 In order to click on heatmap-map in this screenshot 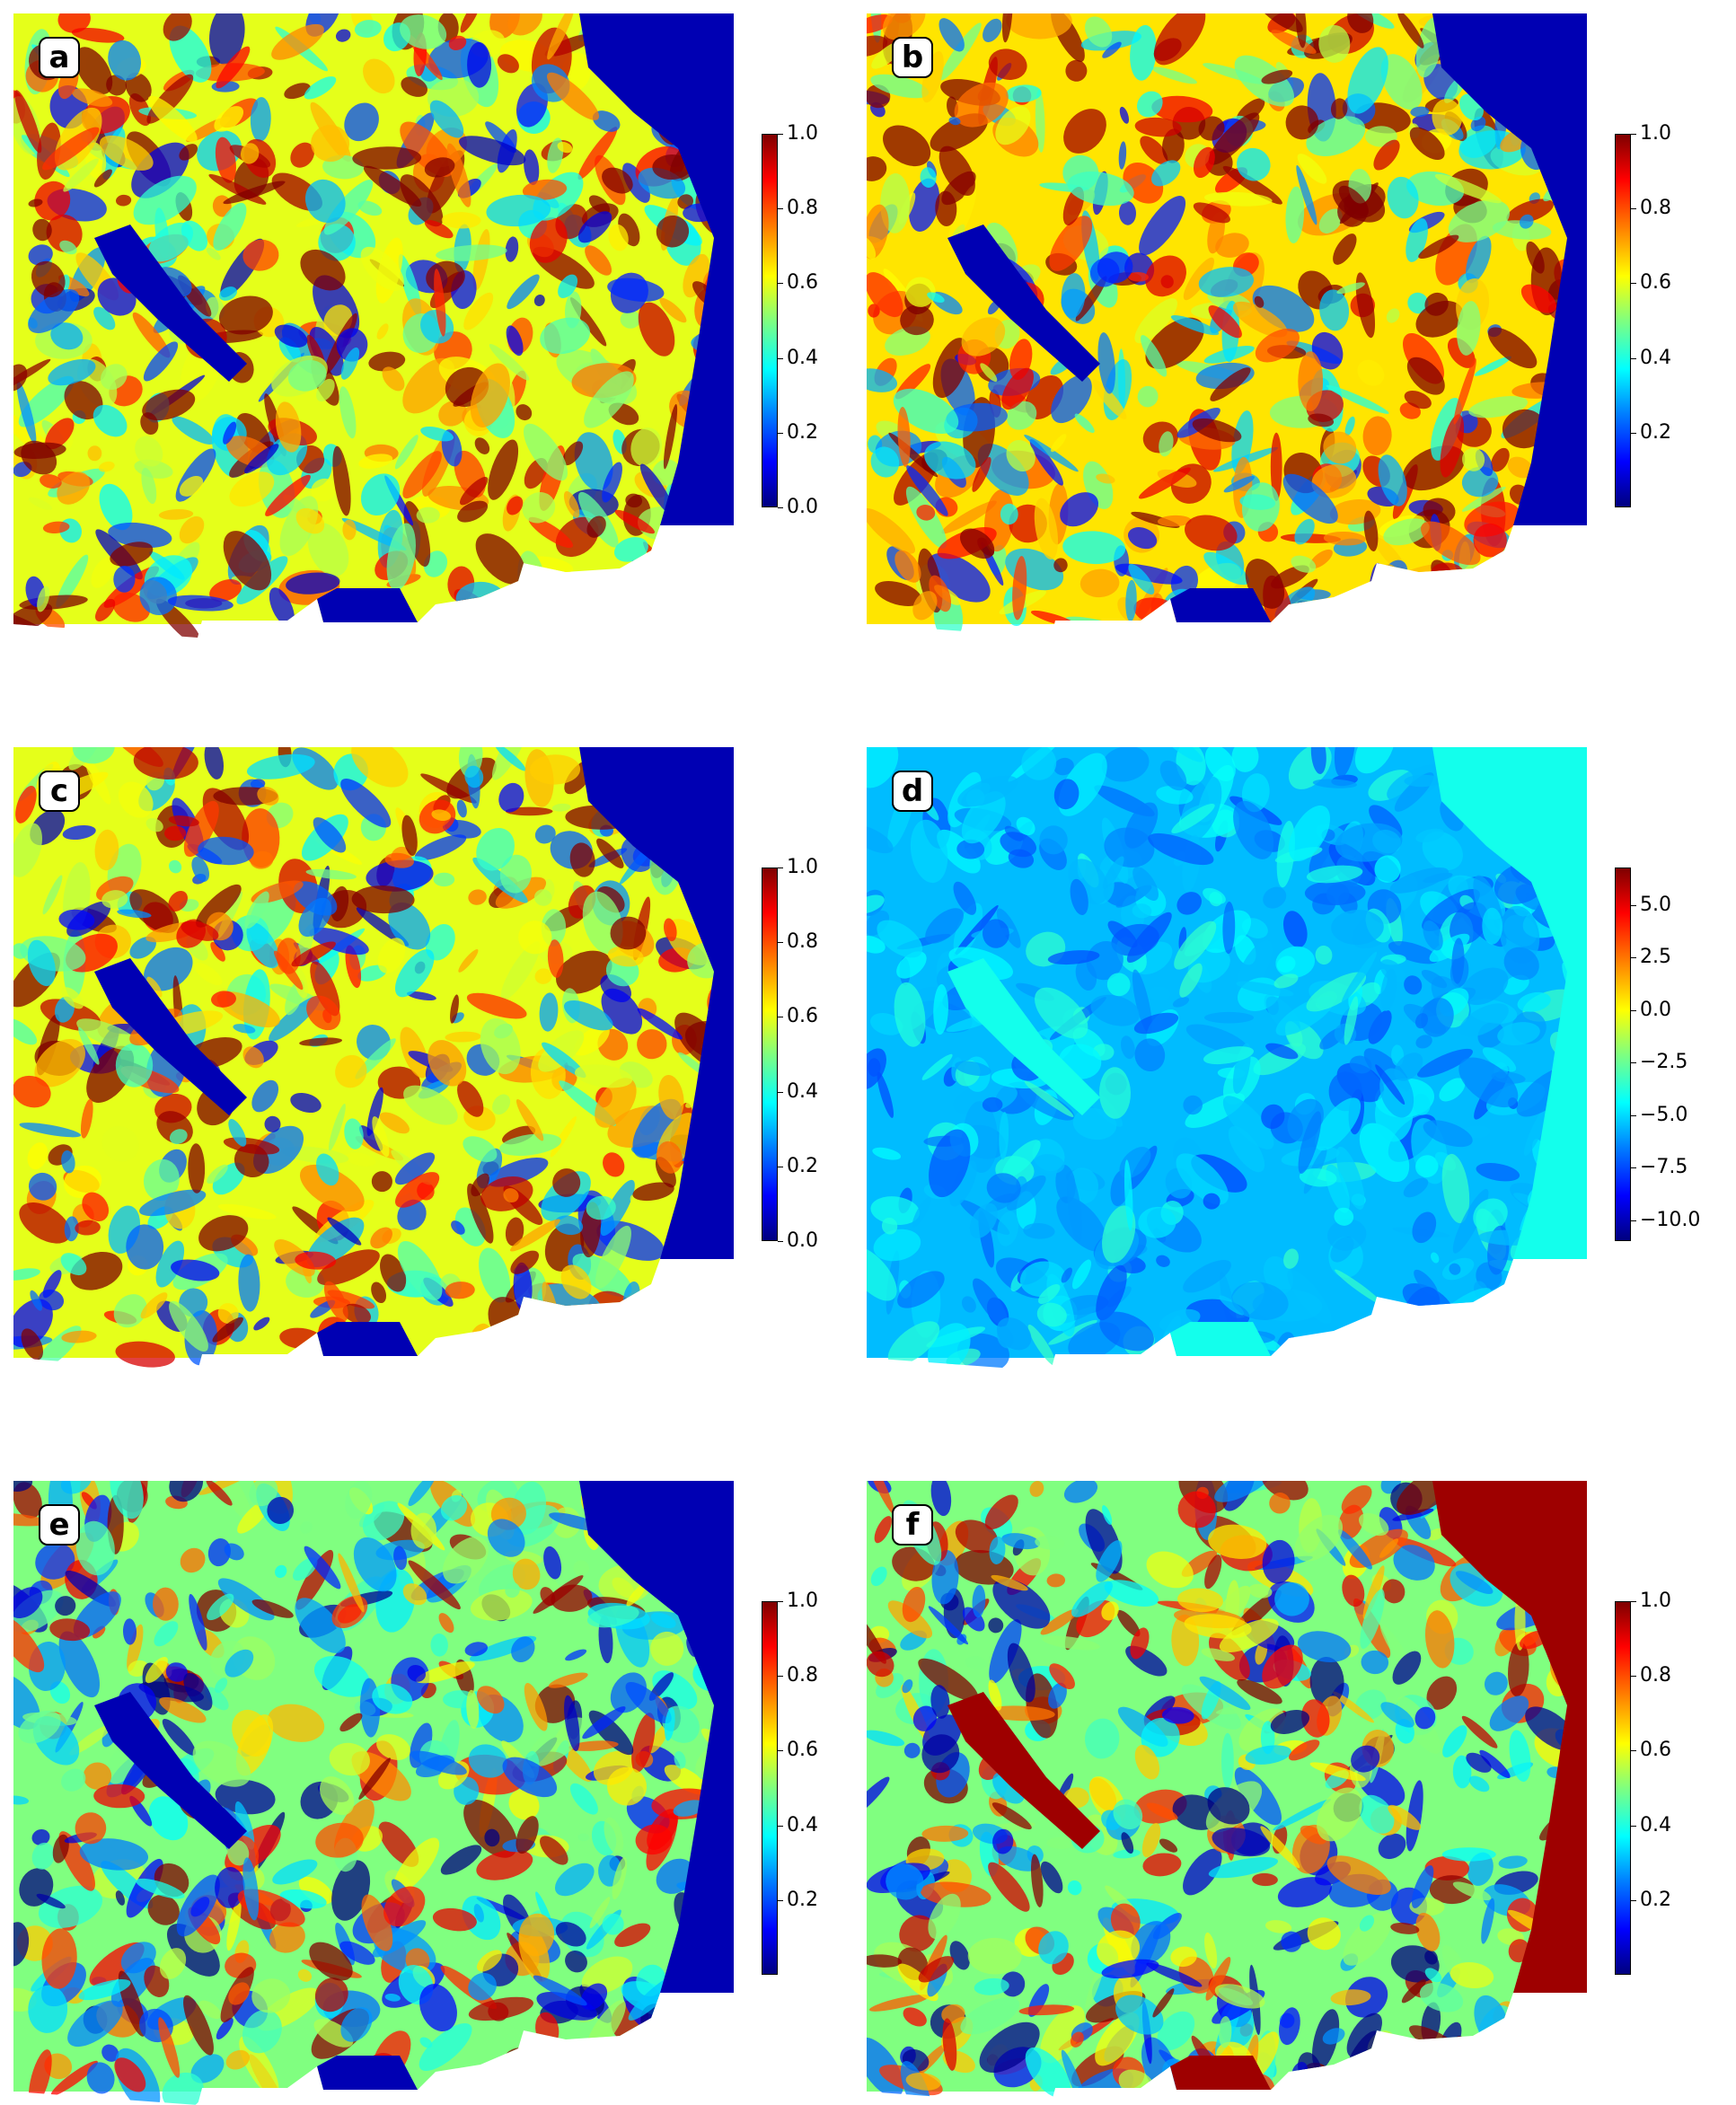, I will do `click(374, 325)`.